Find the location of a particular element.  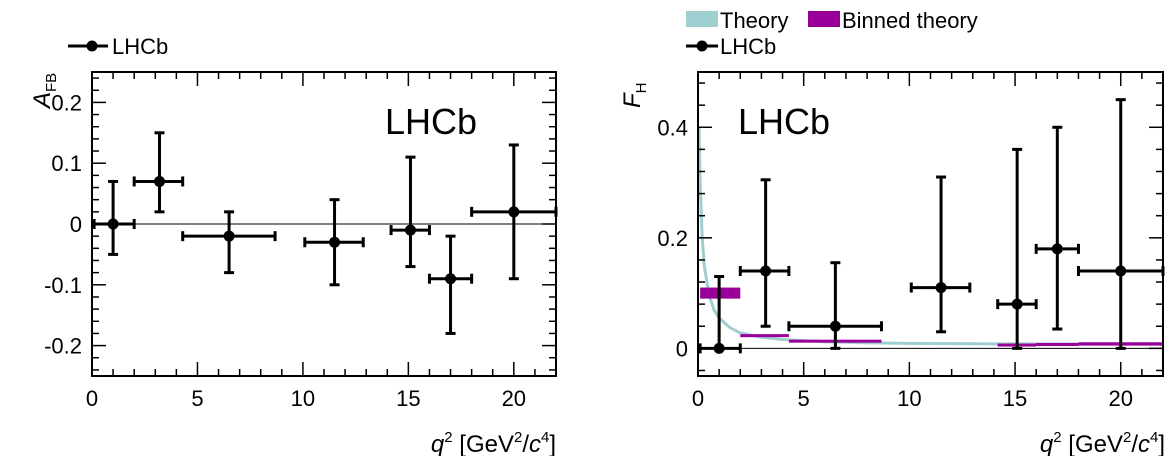

legend-label-theory: Theory is located at coordinates (754, 20).